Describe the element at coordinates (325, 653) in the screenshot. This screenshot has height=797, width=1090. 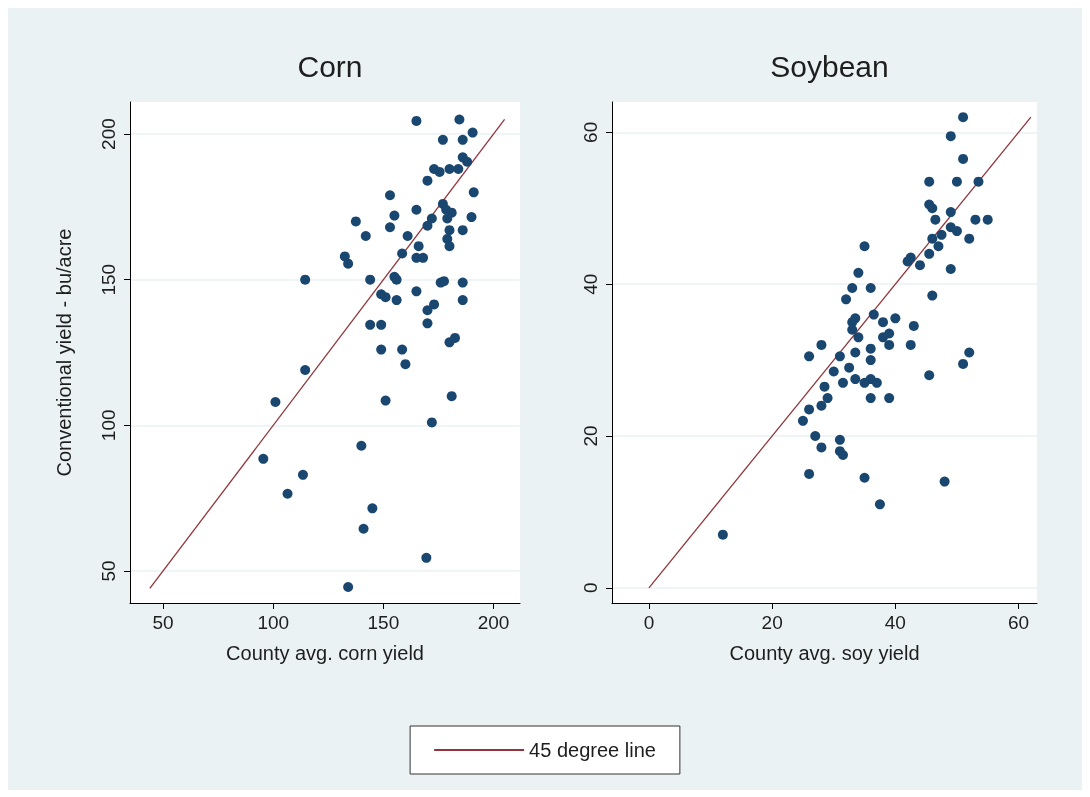
I see `x-axis-title: County avg. corn yield` at that location.